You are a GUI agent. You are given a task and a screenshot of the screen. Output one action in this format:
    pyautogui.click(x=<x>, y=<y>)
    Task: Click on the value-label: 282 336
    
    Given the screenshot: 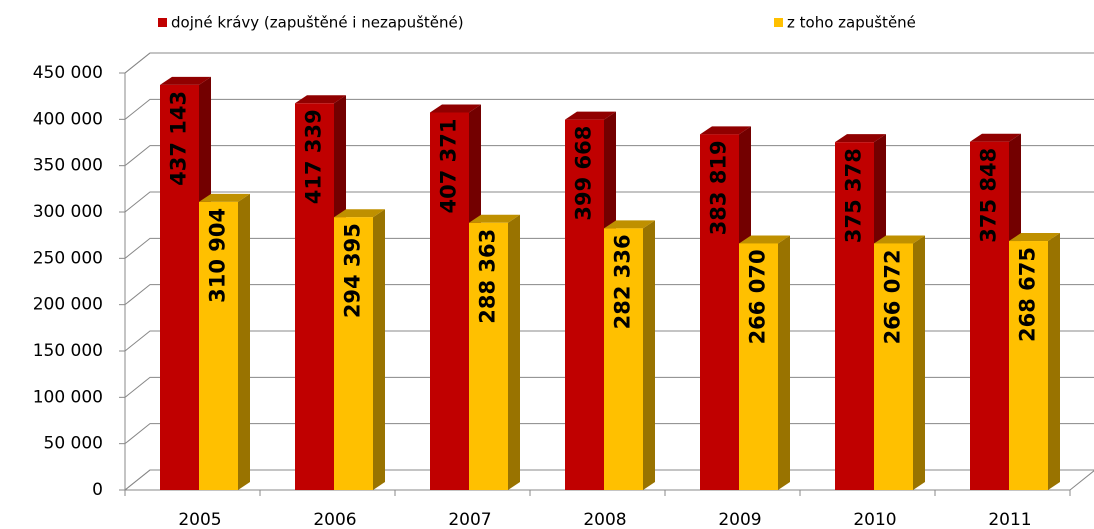 What is the action you would take?
    pyautogui.click(x=623, y=281)
    